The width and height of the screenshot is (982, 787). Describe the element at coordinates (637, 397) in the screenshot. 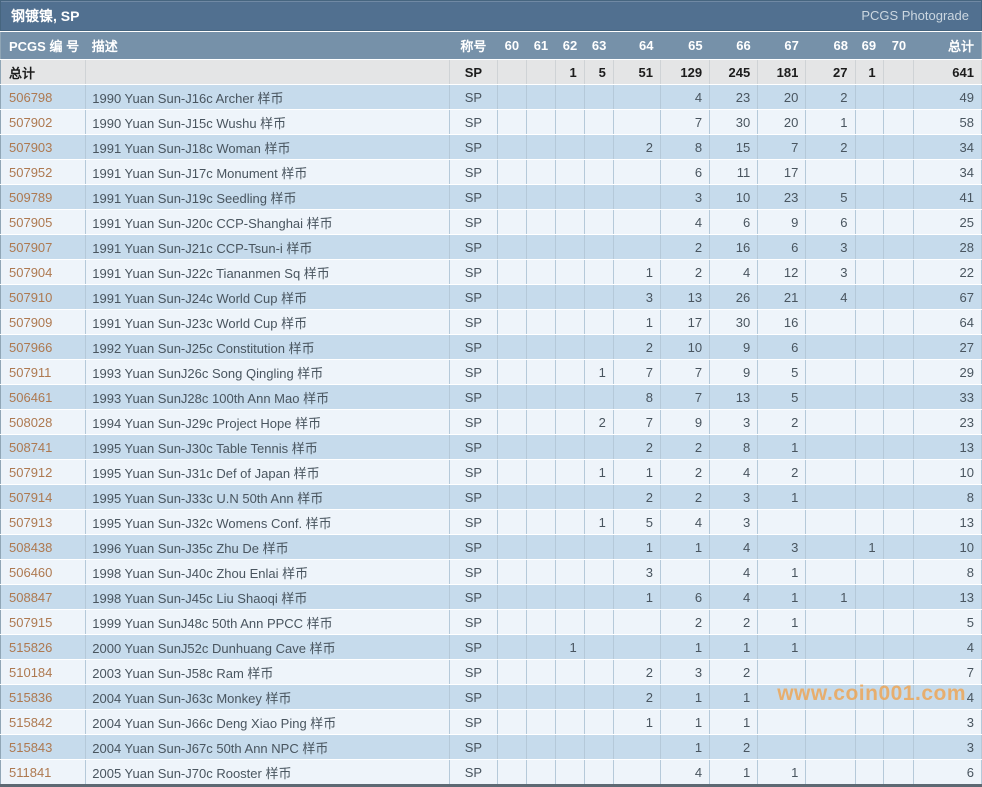

I see `grade-count-64: 8` at that location.